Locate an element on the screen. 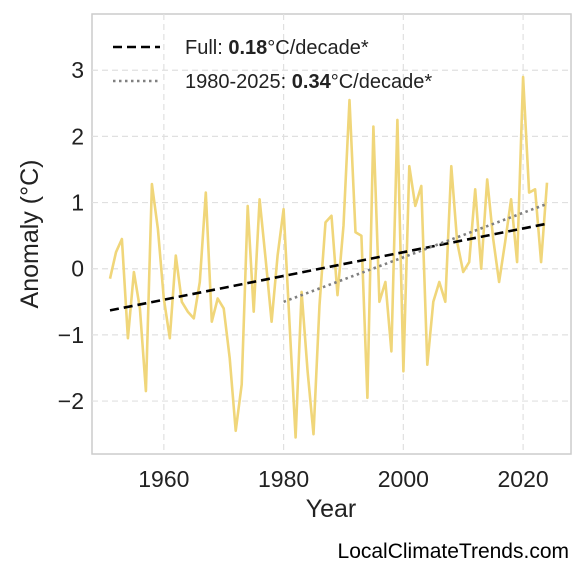  x-axis-label: Year is located at coordinates (331, 509).